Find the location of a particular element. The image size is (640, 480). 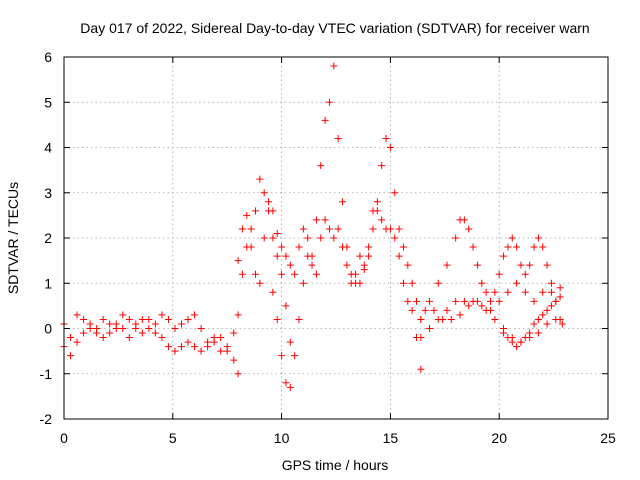

x-tick-label: 25 is located at coordinates (608, 438).